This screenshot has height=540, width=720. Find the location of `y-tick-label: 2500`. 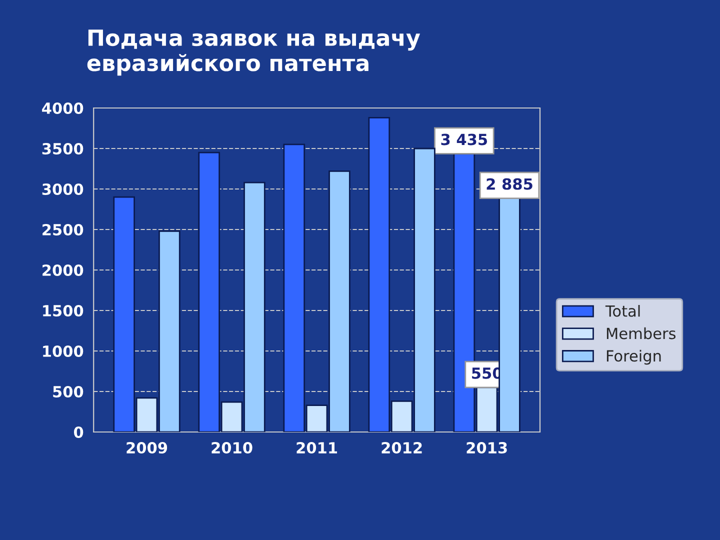

y-tick-label: 2500 is located at coordinates (63, 230).